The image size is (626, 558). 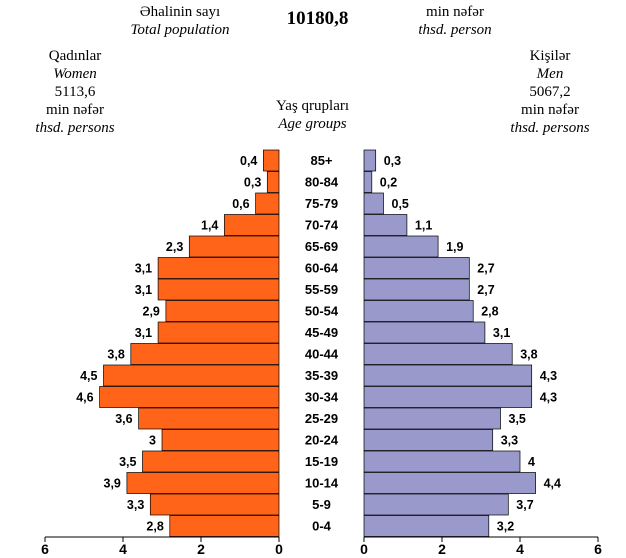 What do you see at coordinates (154, 527) in the screenshot?
I see `label-women-0-4: 2,8` at bounding box center [154, 527].